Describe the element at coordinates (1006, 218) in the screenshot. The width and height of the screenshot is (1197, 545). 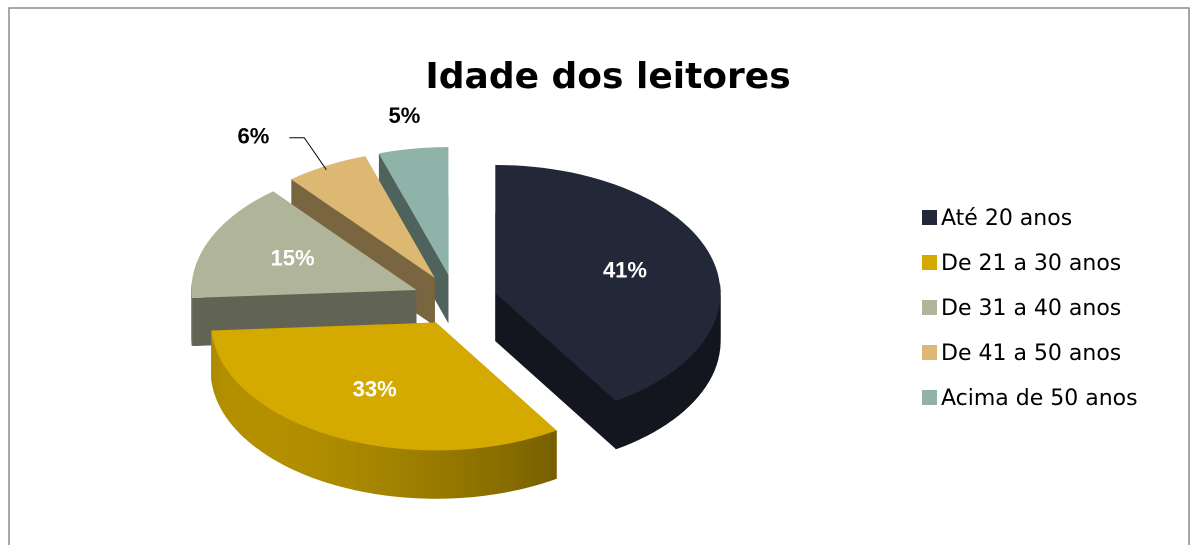
I see `legend-label: Até 20 anos` at that location.